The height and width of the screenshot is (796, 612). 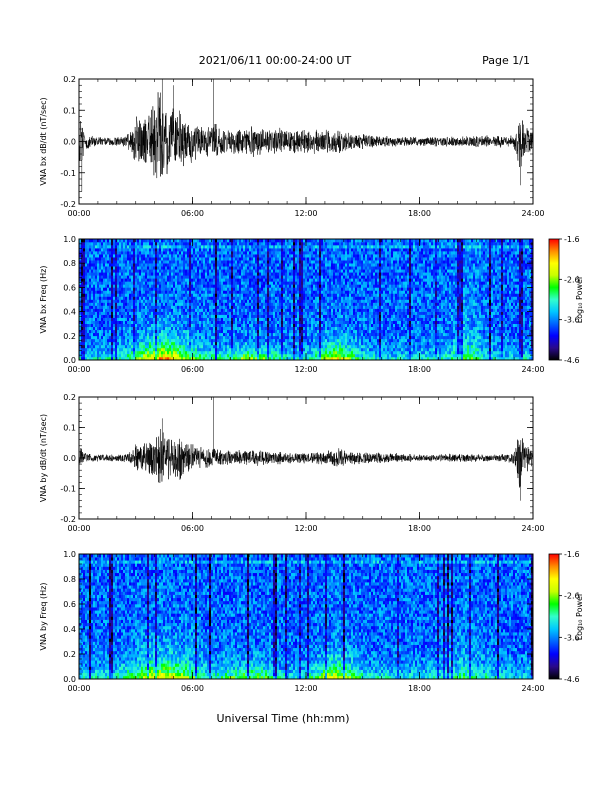 I want to click on x-axis-label: Universal Time (hh:mm), so click(x=283, y=718).